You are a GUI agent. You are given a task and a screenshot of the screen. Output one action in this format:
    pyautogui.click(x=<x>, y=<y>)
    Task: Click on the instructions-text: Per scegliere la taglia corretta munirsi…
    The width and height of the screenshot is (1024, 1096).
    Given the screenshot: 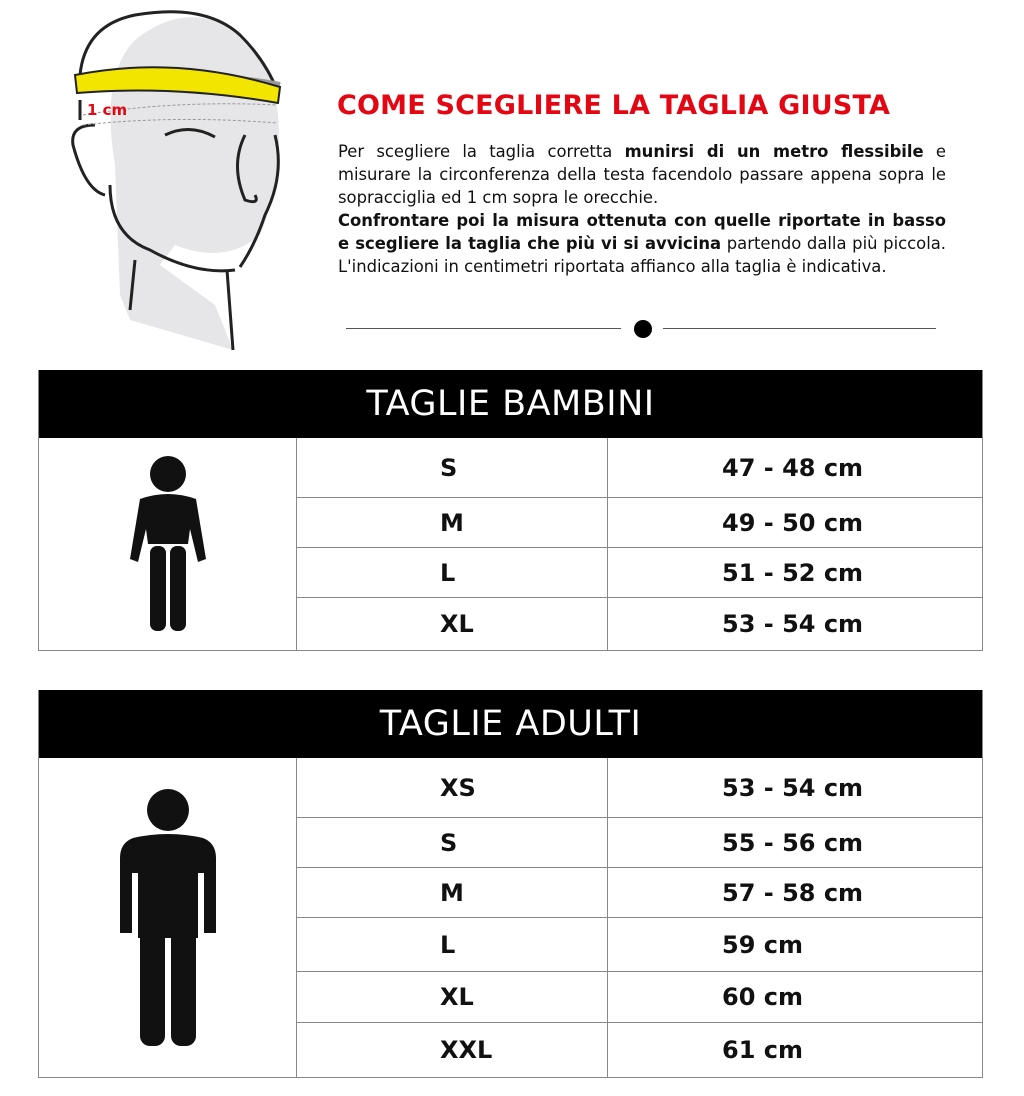 What is the action you would take?
    pyautogui.click(x=642, y=209)
    